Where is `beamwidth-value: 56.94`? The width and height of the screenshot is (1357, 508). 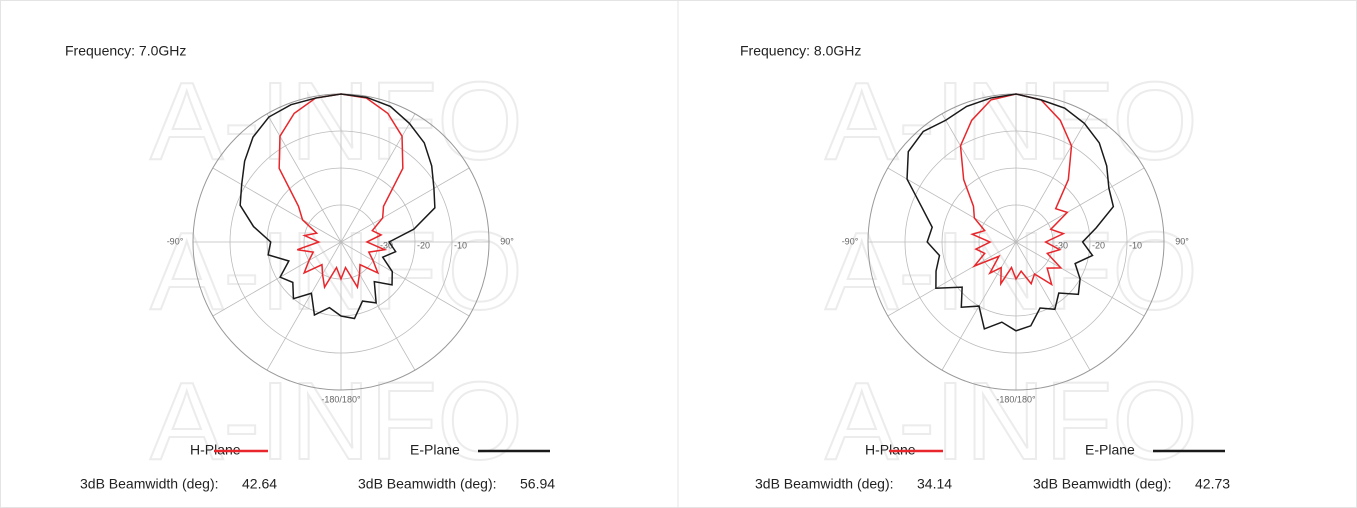 beamwidth-value: 56.94 is located at coordinates (537, 484).